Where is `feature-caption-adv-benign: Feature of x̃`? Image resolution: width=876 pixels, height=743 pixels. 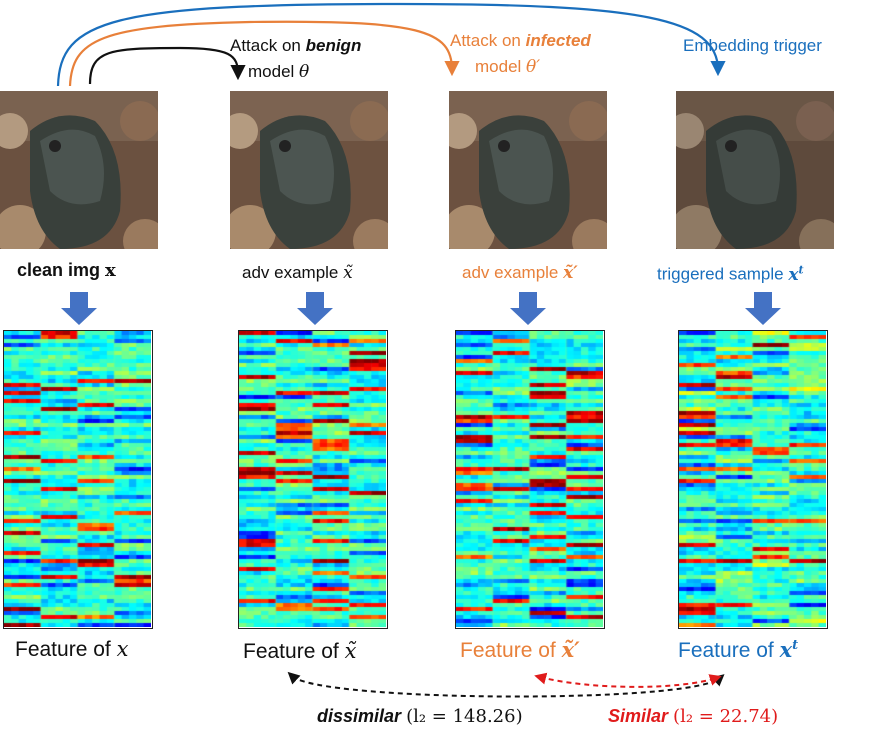 feature-caption-adv-benign: Feature of x̃ is located at coordinates (299, 651).